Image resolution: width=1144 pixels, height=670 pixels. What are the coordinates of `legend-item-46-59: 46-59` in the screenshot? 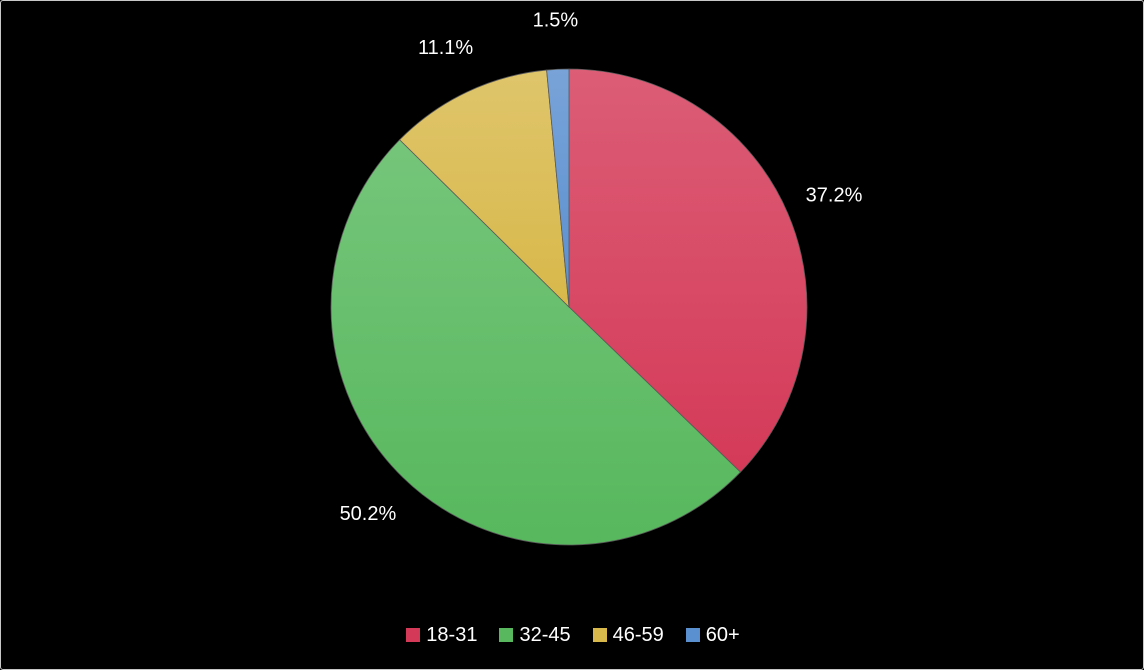 It's located at (628, 635).